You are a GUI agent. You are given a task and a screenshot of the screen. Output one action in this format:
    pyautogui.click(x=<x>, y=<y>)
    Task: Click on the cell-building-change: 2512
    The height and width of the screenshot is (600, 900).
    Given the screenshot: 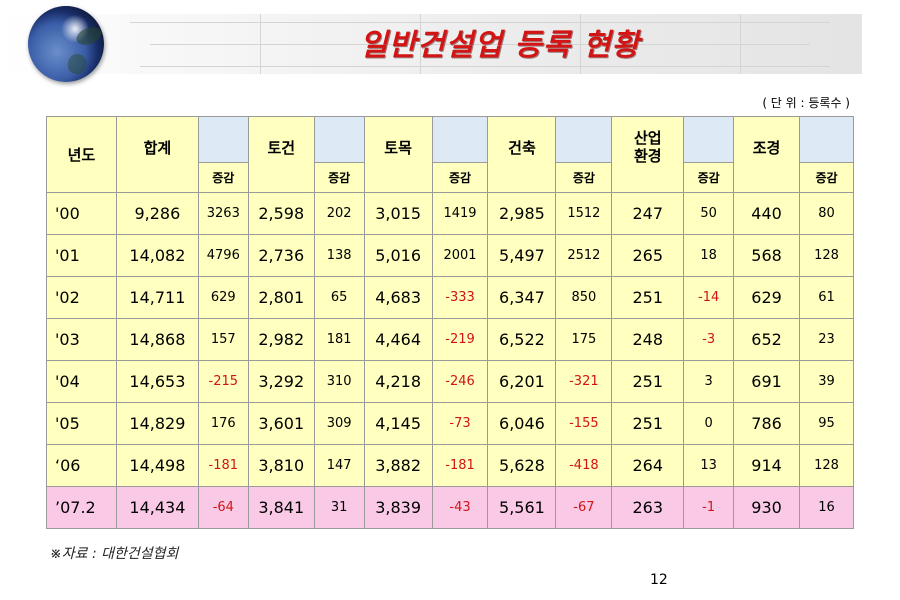 What is the action you would take?
    pyautogui.click(x=584, y=255)
    